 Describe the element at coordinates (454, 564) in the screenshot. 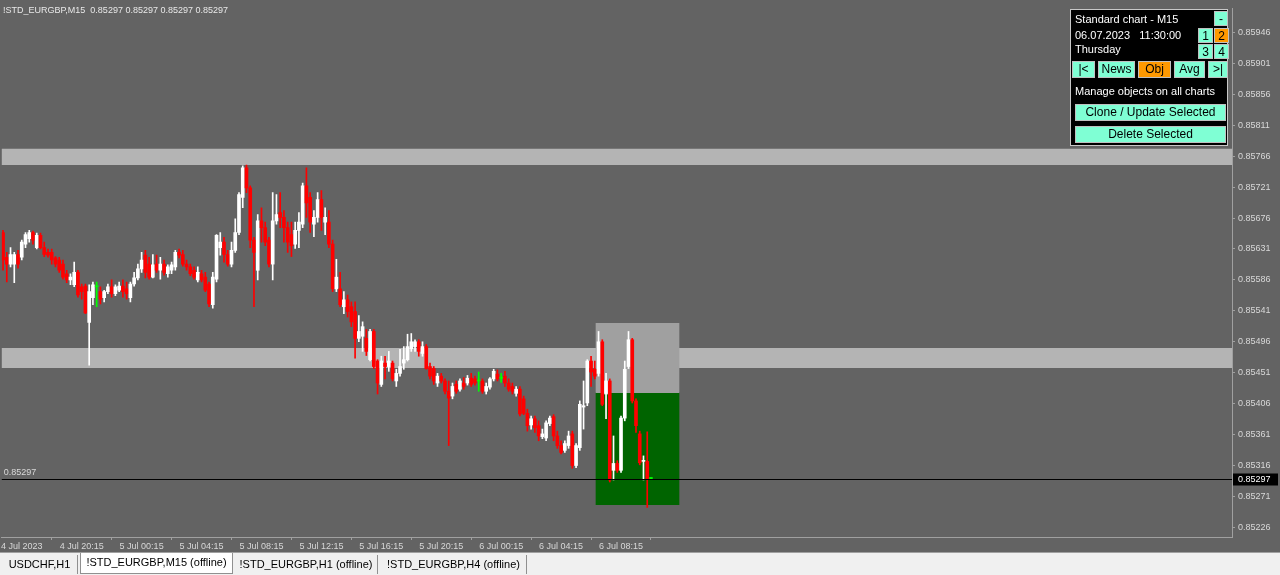

I see `text: !STD_EURGBP,H4 (offline)` at that location.